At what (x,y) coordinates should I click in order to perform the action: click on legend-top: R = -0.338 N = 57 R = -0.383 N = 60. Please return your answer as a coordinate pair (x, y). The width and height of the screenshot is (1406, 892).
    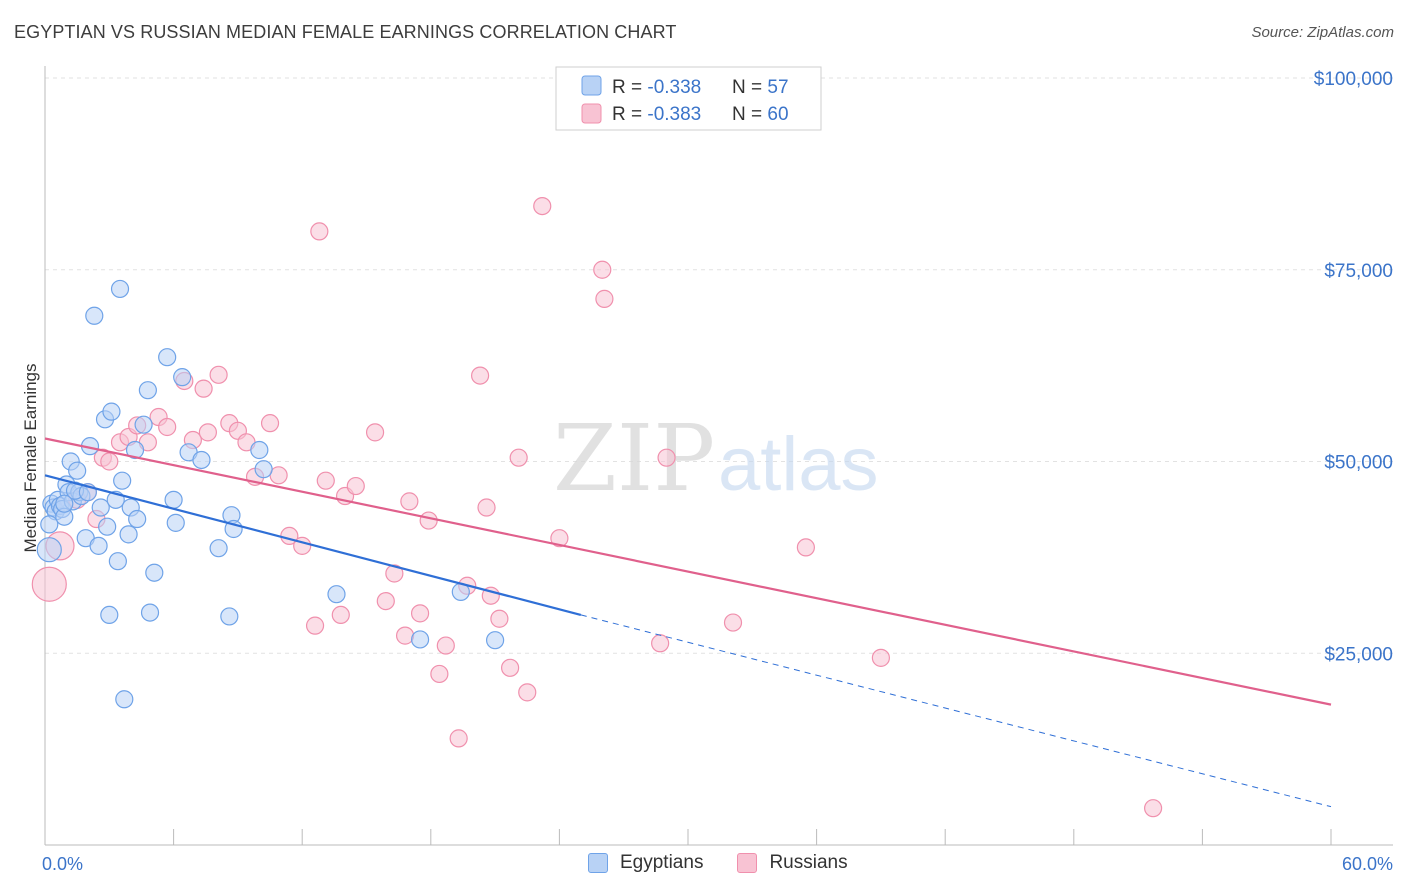
    Looking at the image, I should click on (688, 98).